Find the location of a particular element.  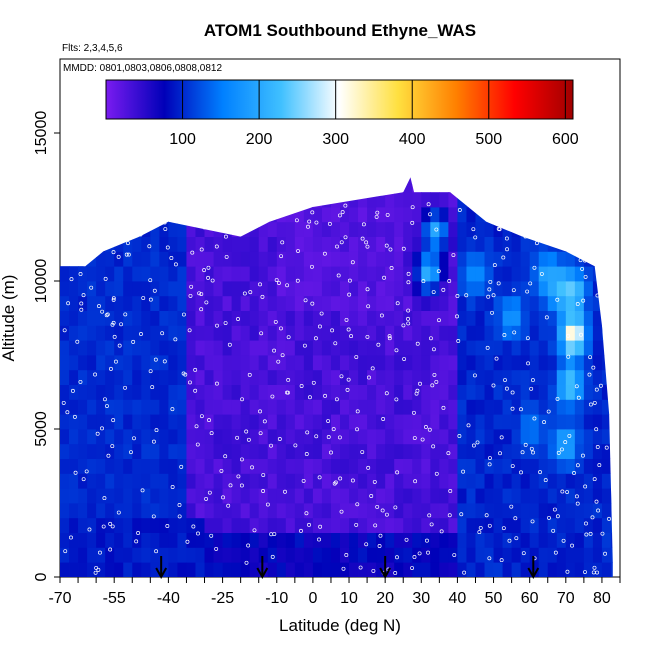

x-tick-label: 80 is located at coordinates (602, 598).